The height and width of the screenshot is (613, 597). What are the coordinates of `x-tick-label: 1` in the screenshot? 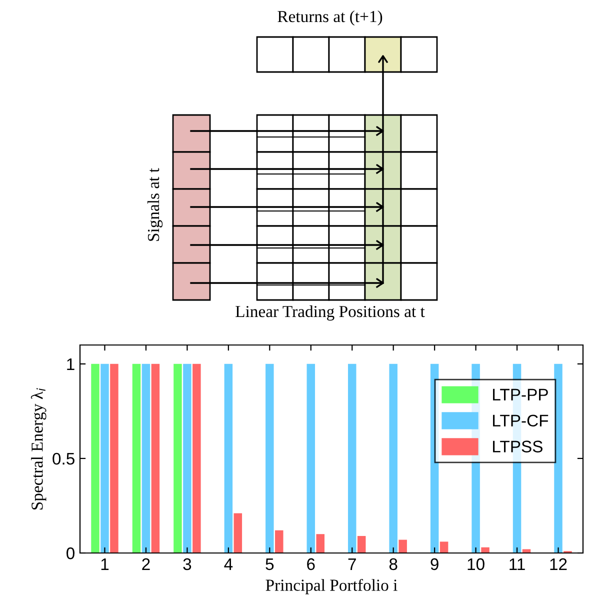 It's located at (105, 564).